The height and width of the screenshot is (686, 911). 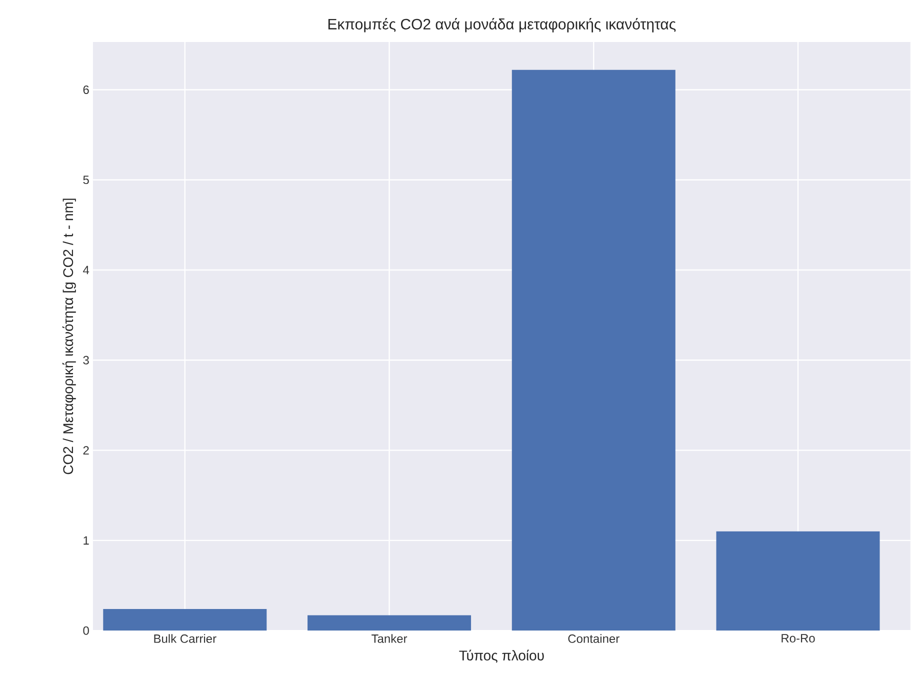 I want to click on x-tick-label: Tanker, so click(x=390, y=639).